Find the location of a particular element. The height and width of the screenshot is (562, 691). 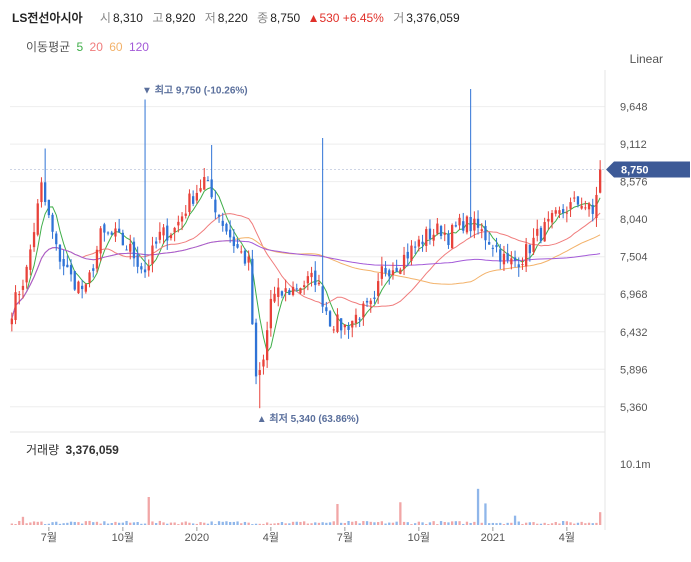

time-tick-label: 2021 is located at coordinates (493, 538).